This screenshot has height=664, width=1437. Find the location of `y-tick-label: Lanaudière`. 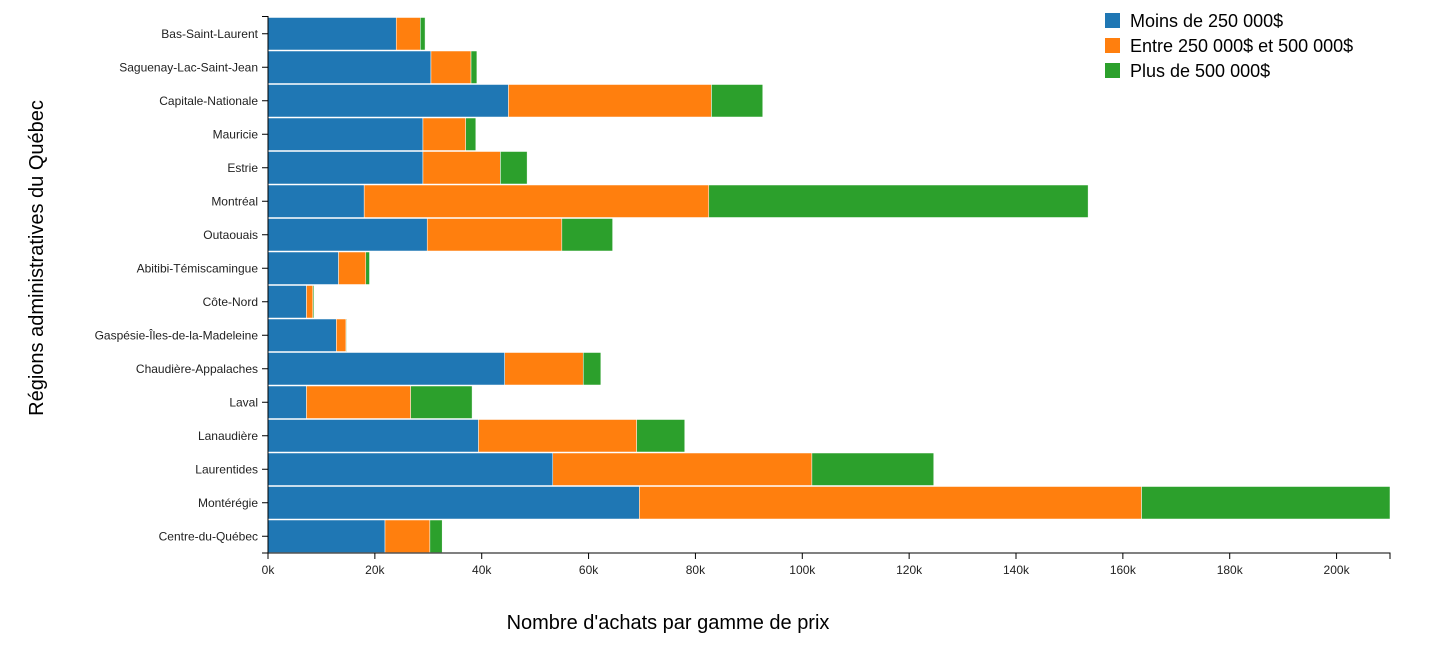

y-tick-label: Lanaudière is located at coordinates (228, 436).